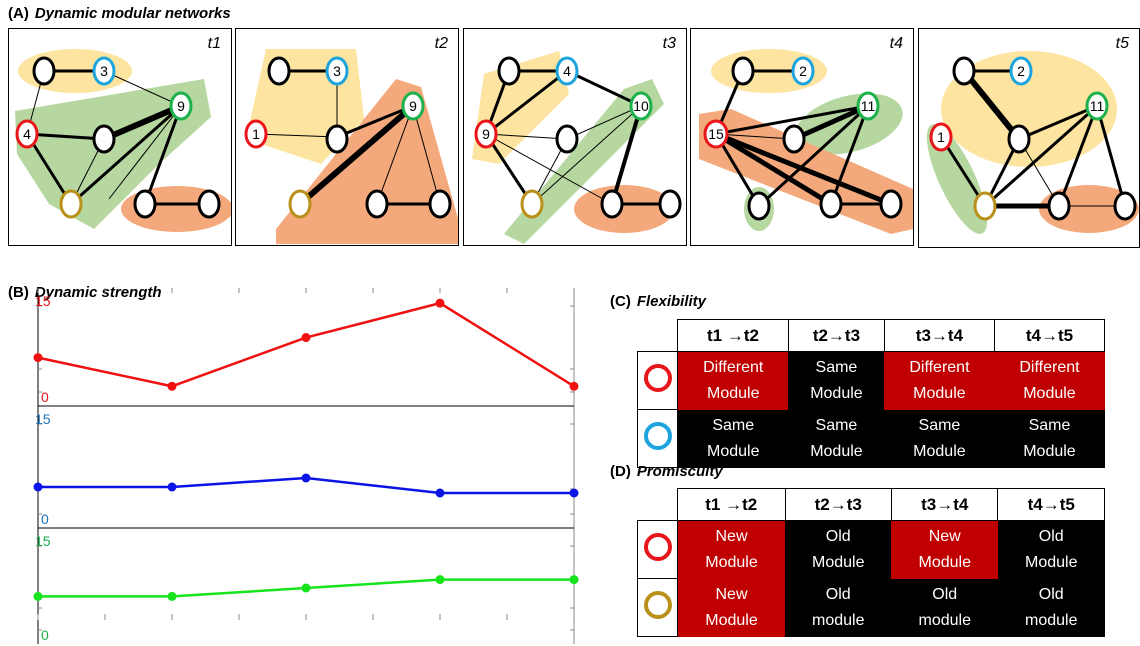  Describe the element at coordinates (18, 13) in the screenshot. I see `section-a-letter: (A)` at that location.